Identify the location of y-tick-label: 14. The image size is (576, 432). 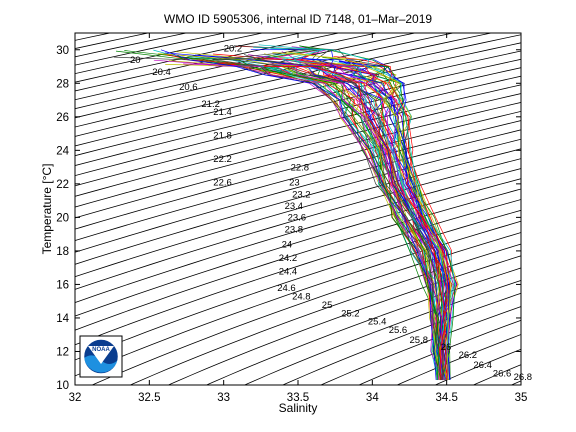
(62, 319).